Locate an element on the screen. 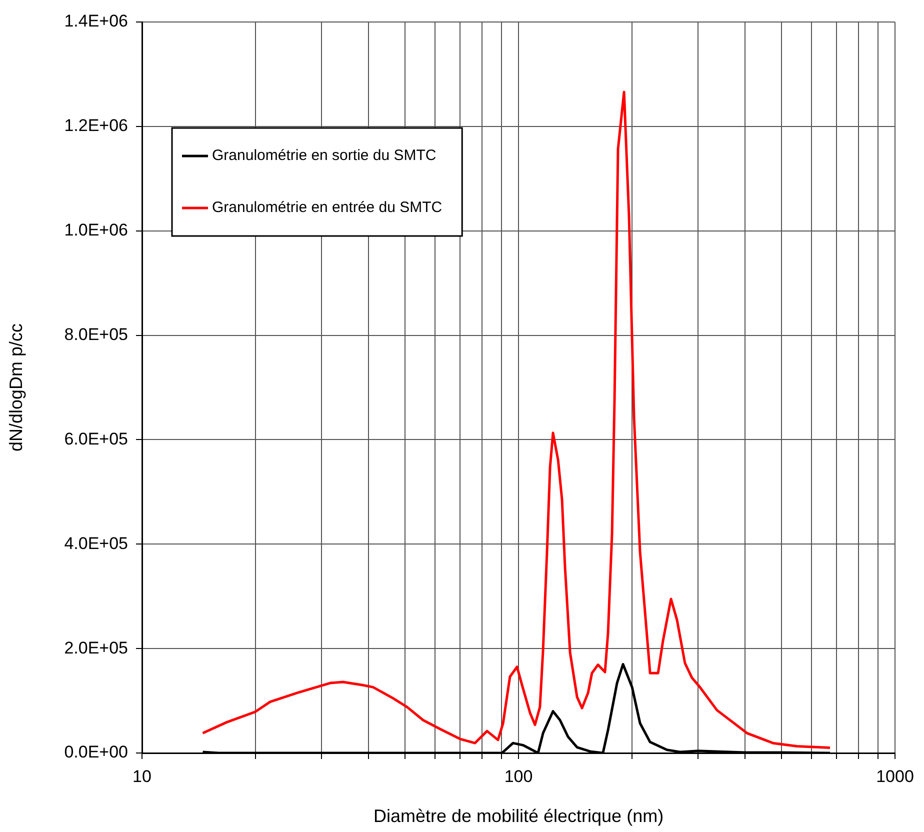 This screenshot has height=832, width=924. y-tick-label: 6.0E+05 is located at coordinates (96, 438).